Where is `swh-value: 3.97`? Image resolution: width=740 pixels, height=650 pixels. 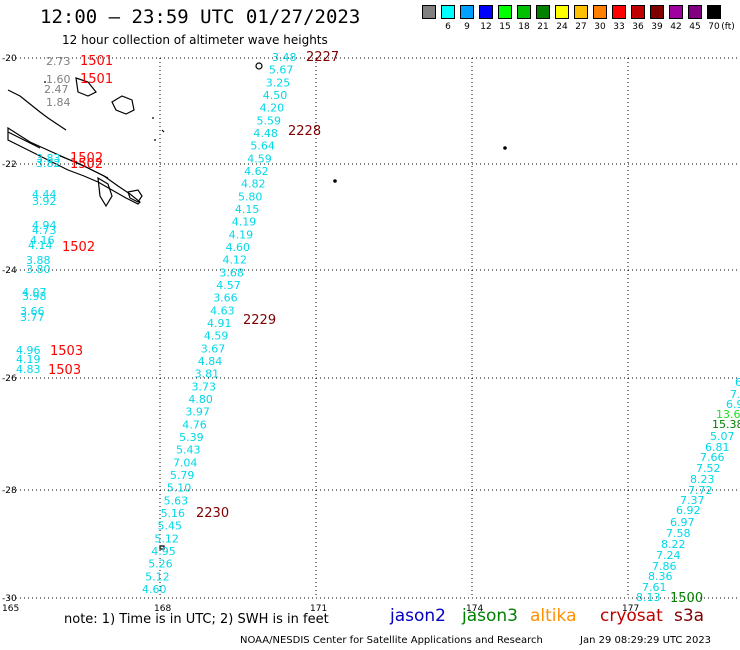
swh-value: 3.97 is located at coordinates (197, 412).